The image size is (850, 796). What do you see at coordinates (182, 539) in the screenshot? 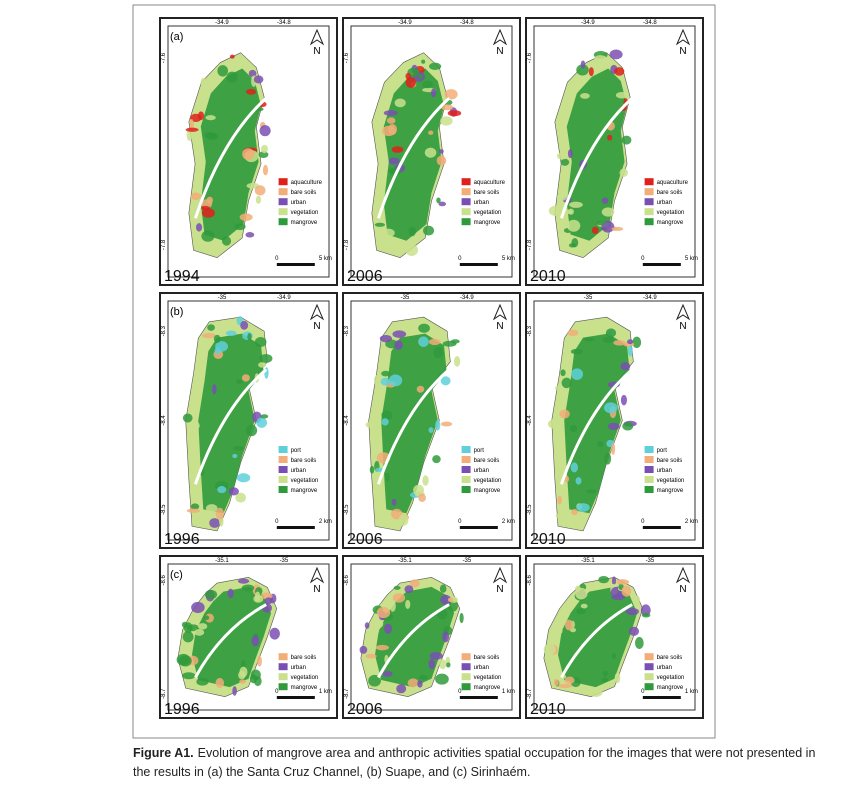
I see `panel-year: 1996` at bounding box center [182, 539].